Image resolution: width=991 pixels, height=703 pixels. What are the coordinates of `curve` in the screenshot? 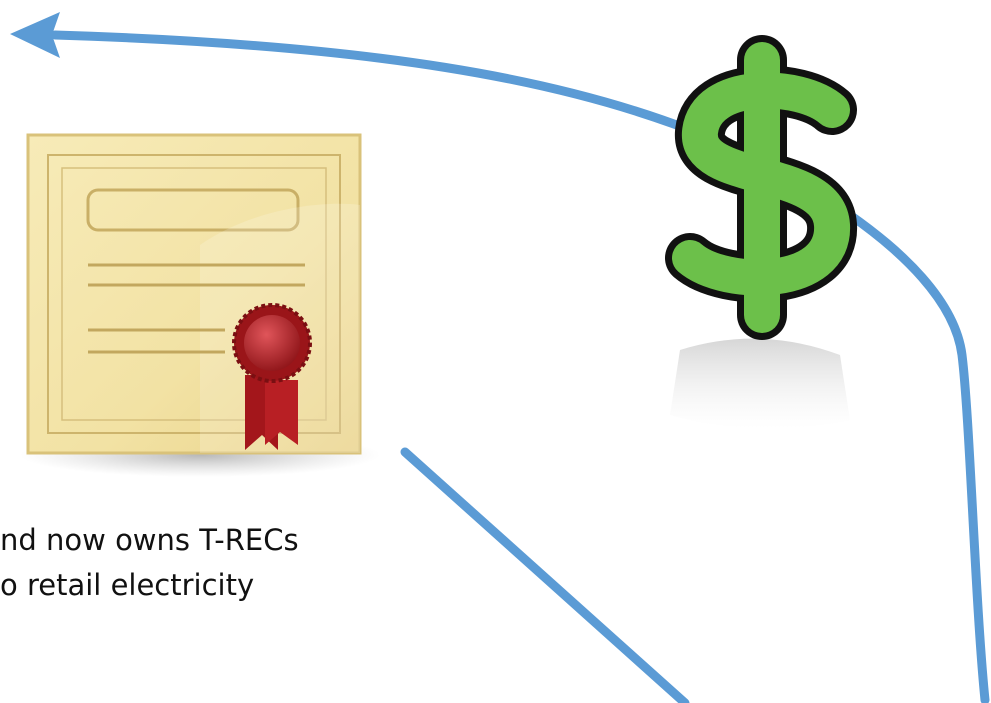 It's located at (917, 456).